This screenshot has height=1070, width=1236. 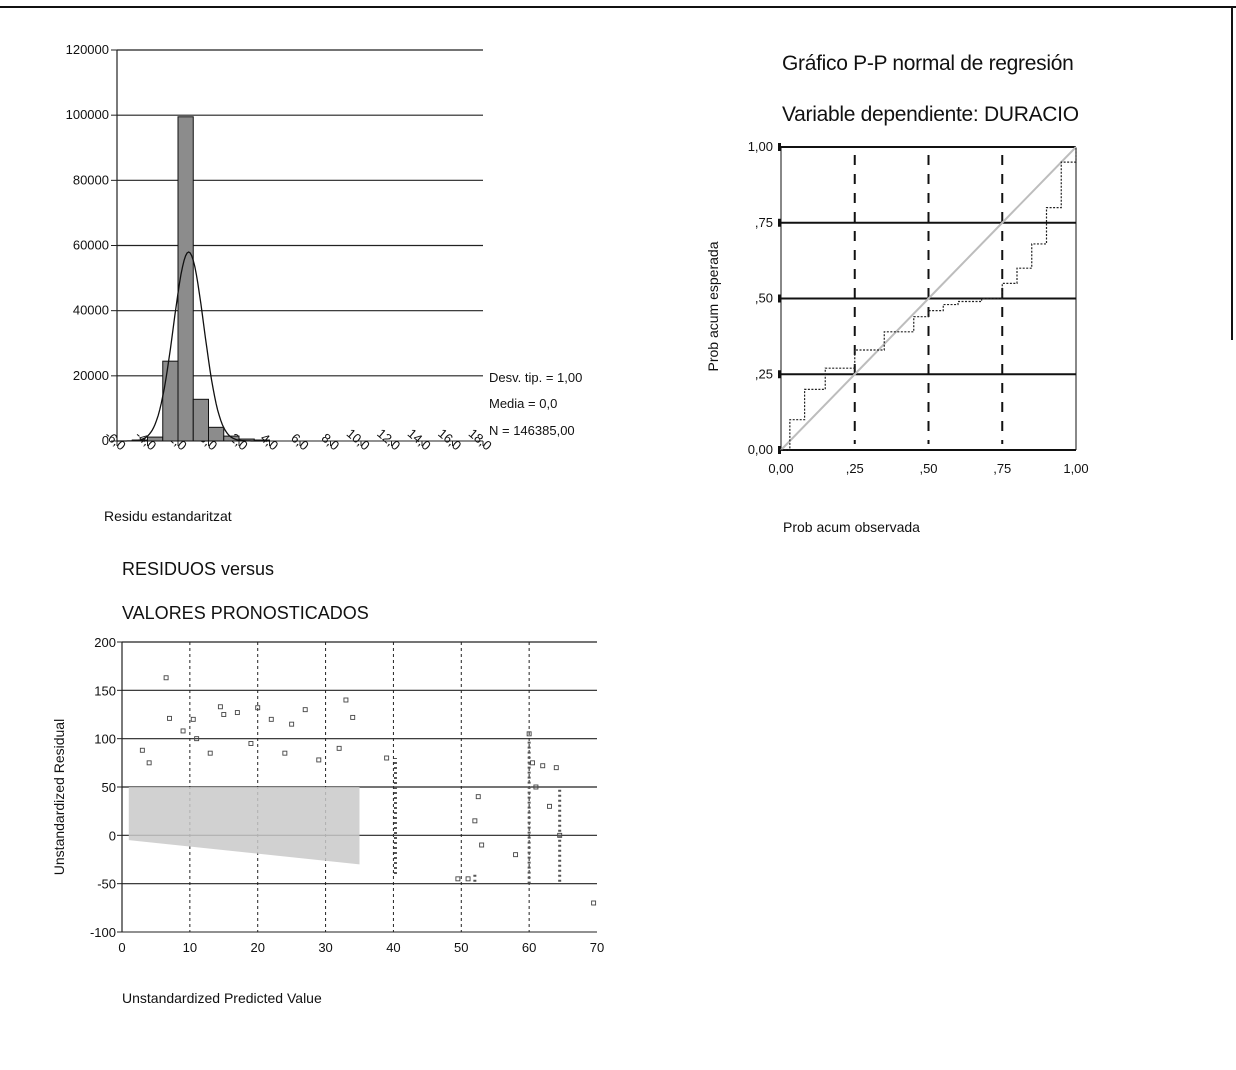 What do you see at coordinates (855, 468) in the screenshot?
I see `pp-x-tick-label: ,25` at bounding box center [855, 468].